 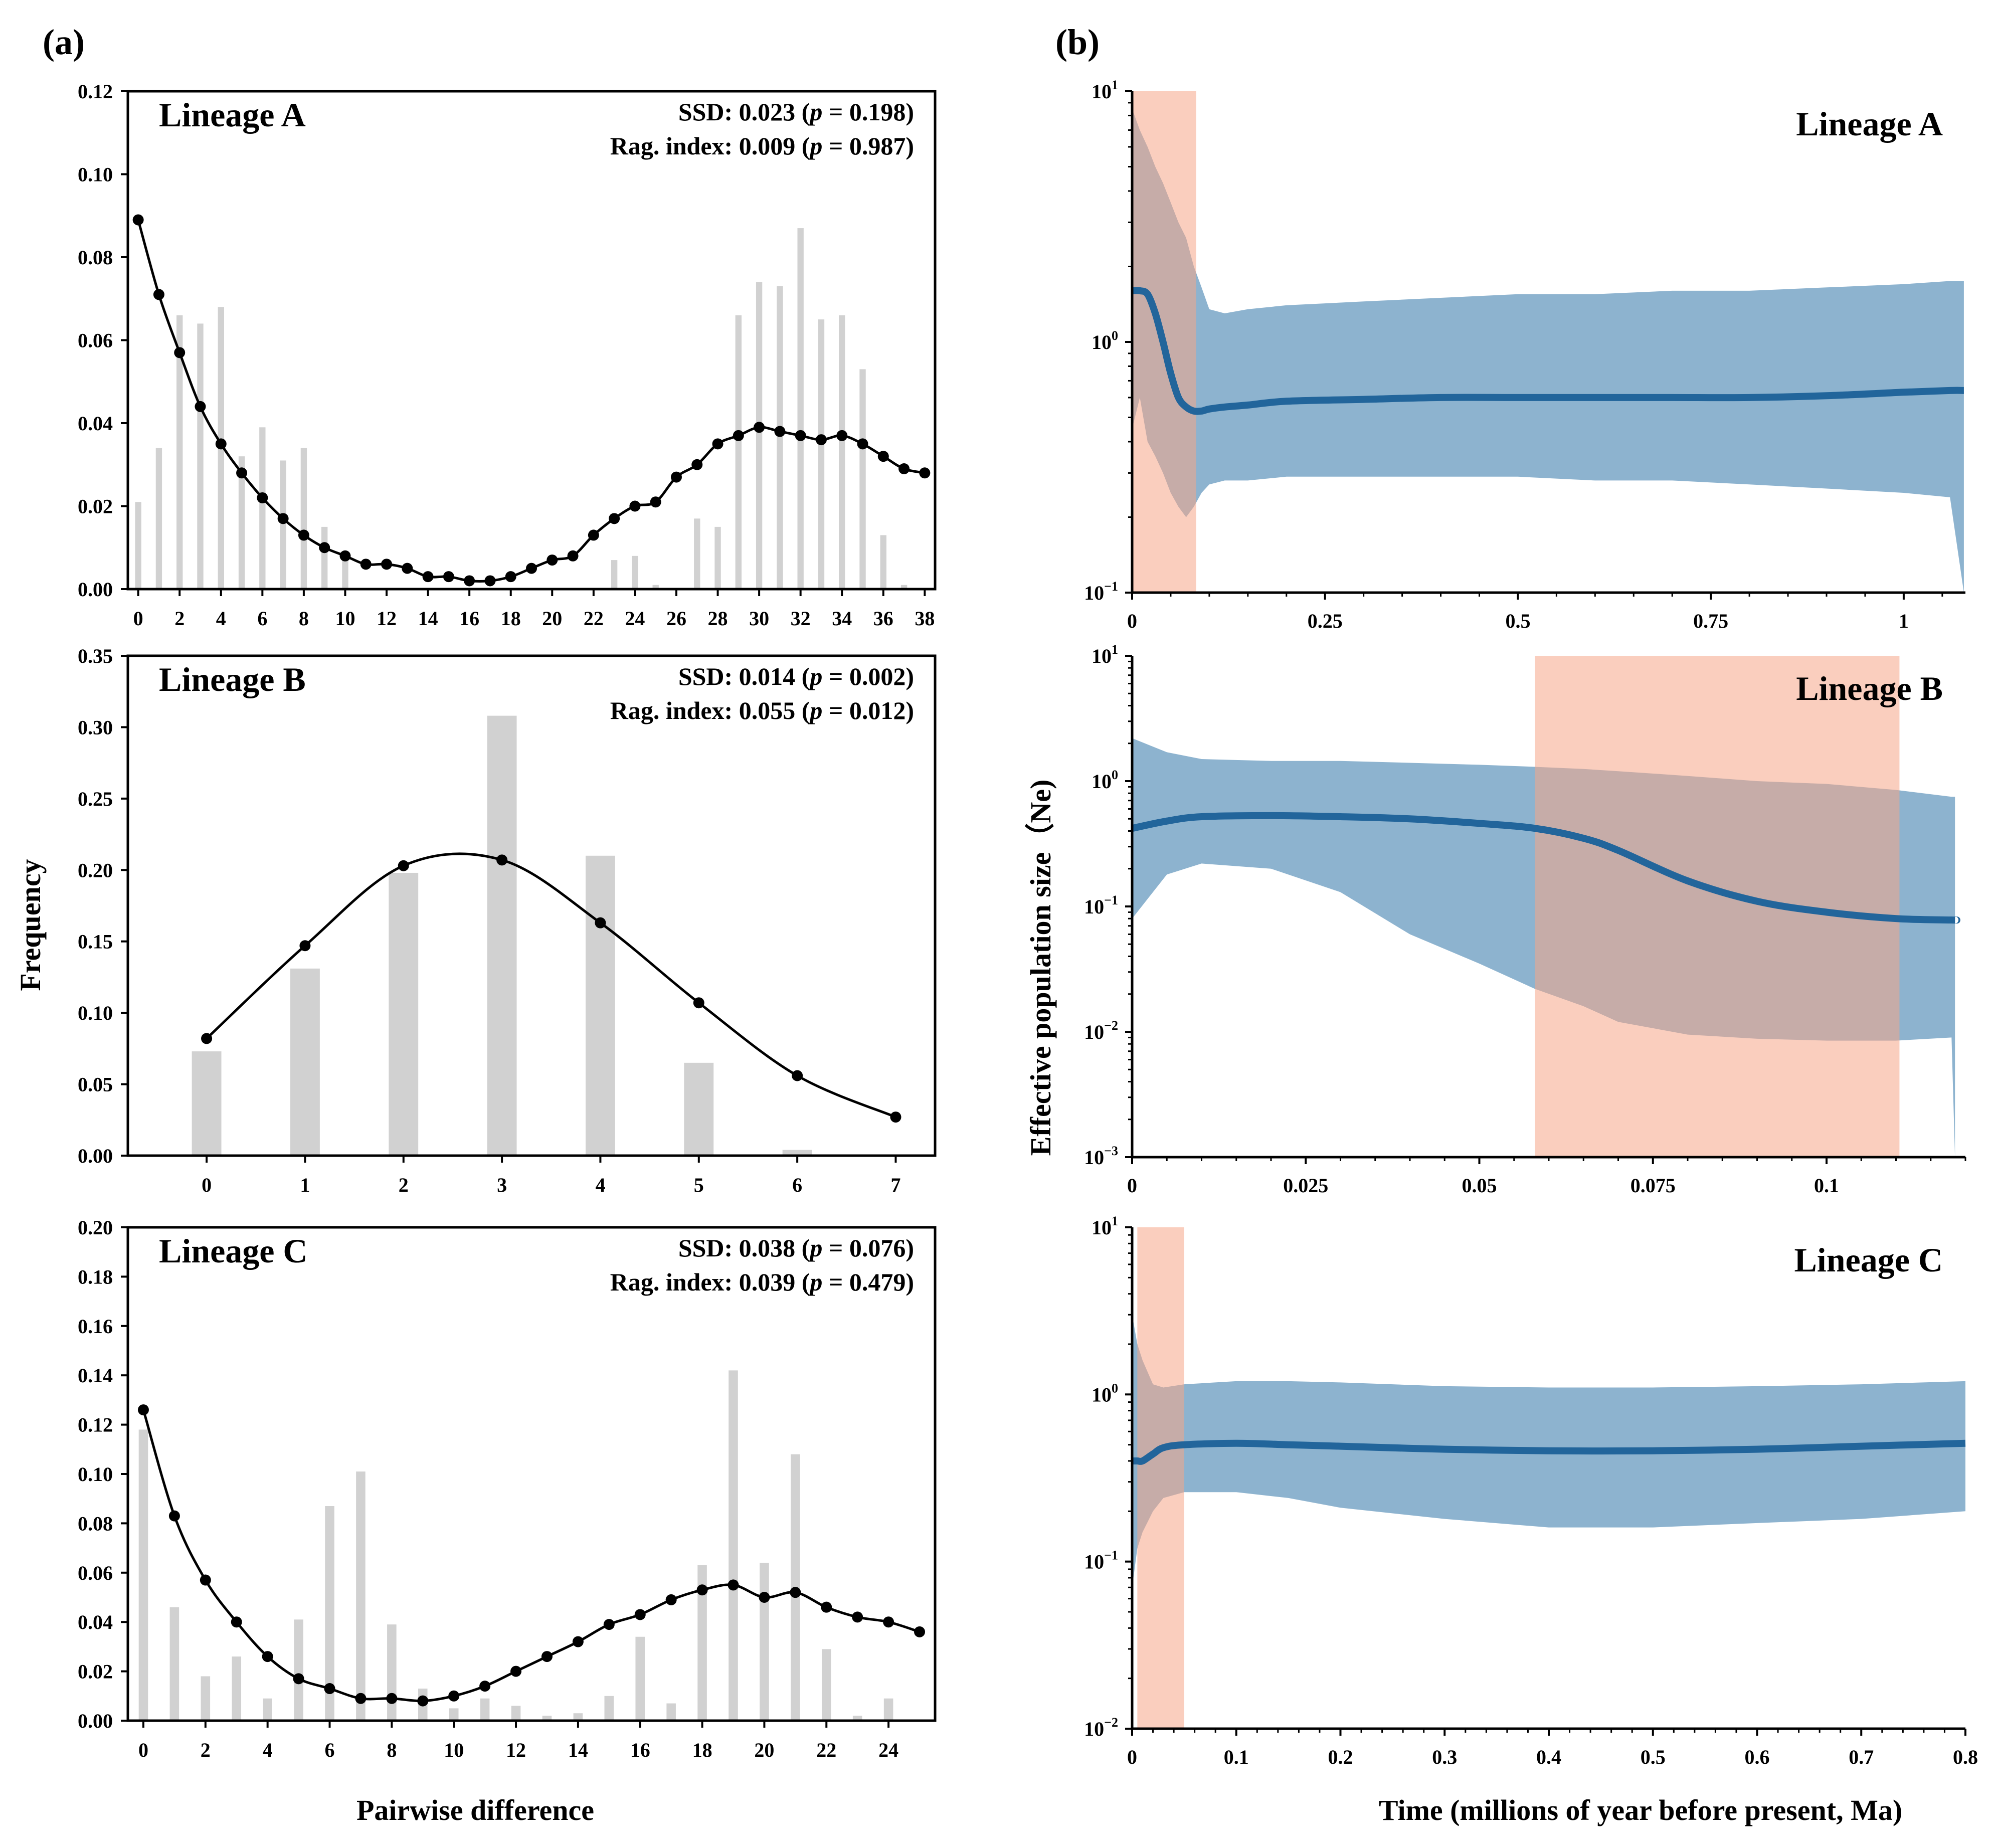 I want to click on y-tick-label: 0.25, so click(x=95, y=799).